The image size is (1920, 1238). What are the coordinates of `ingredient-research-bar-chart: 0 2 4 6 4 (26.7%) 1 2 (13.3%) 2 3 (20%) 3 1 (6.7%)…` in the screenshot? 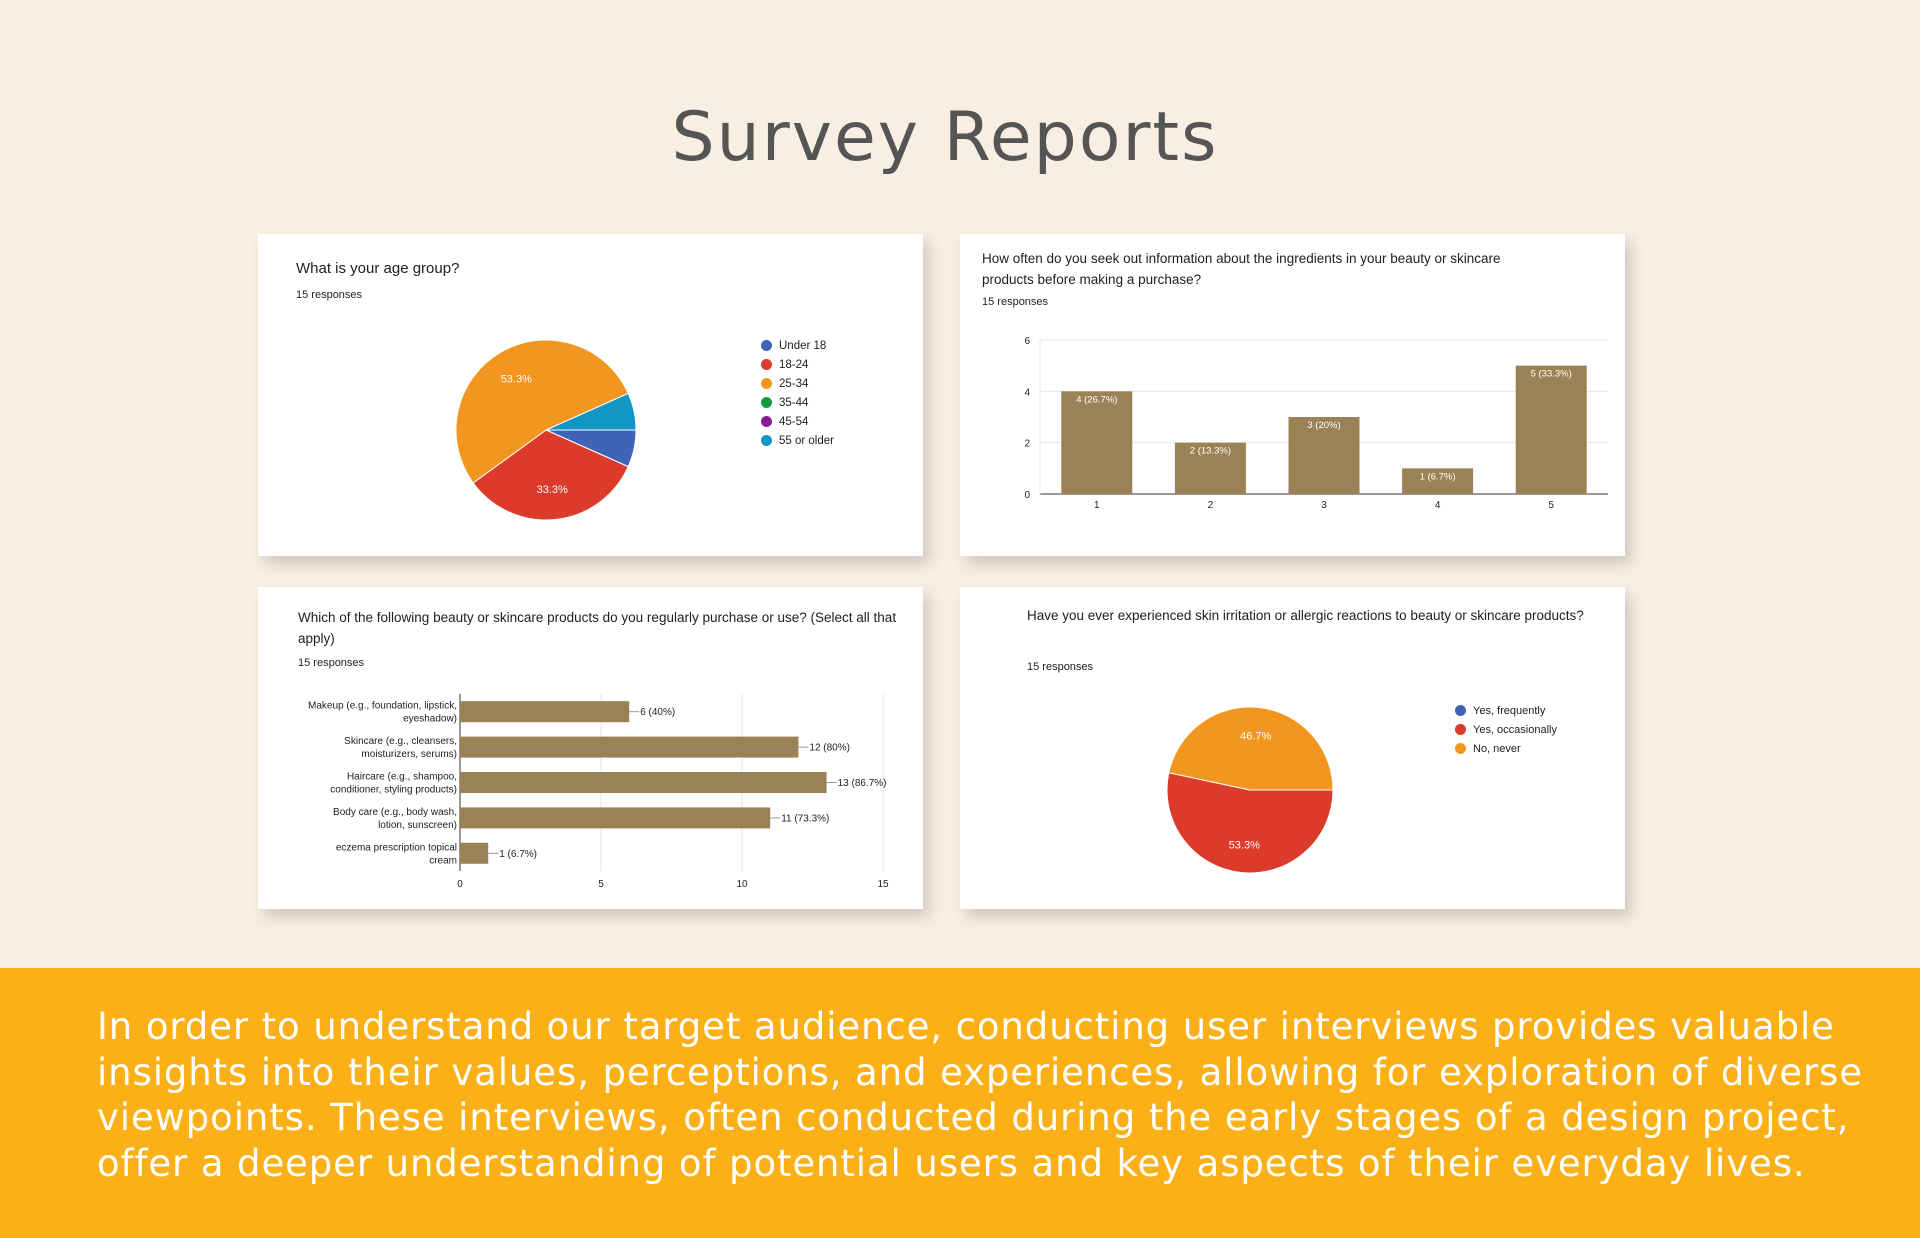 It's located at (1316, 423).